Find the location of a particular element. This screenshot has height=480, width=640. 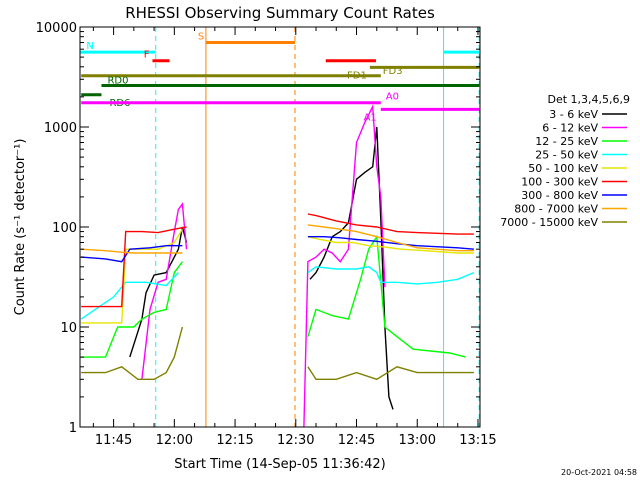

y-tick-label-3: 1000 is located at coordinates (60, 128).